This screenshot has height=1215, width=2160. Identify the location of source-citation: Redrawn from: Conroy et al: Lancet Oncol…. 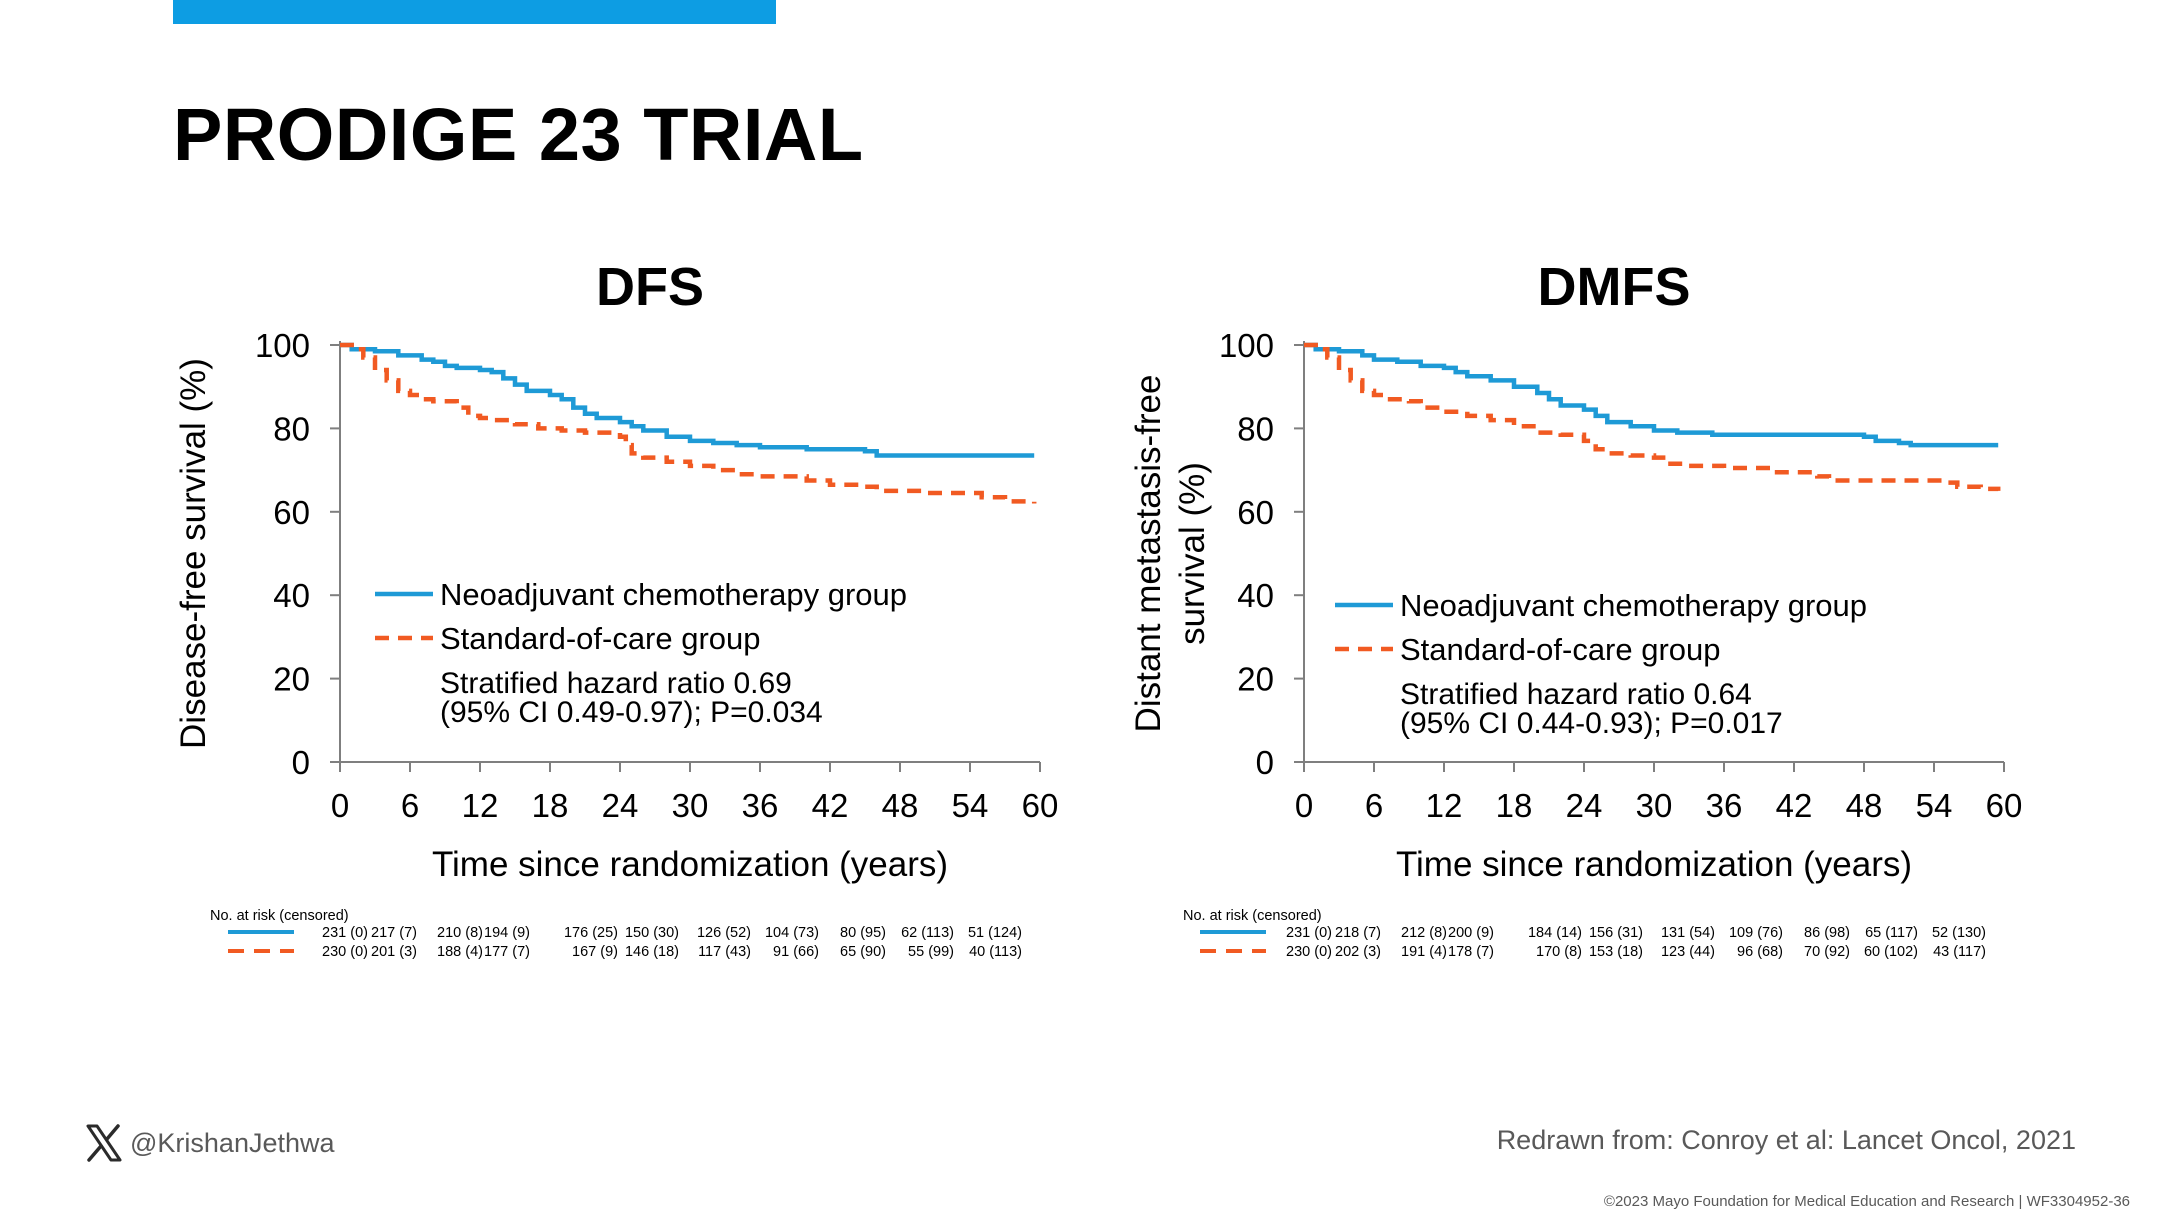
(1786, 1140).